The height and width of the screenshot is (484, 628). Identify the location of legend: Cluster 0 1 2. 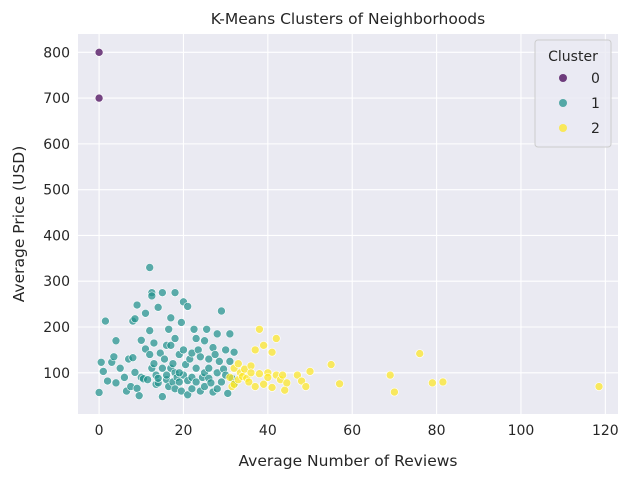
(573, 93).